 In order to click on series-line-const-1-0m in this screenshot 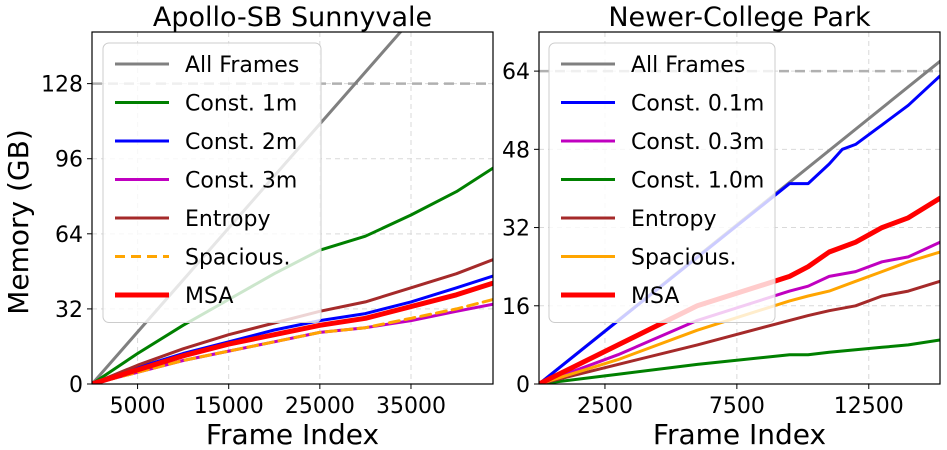, I will do `click(739, 361)`.